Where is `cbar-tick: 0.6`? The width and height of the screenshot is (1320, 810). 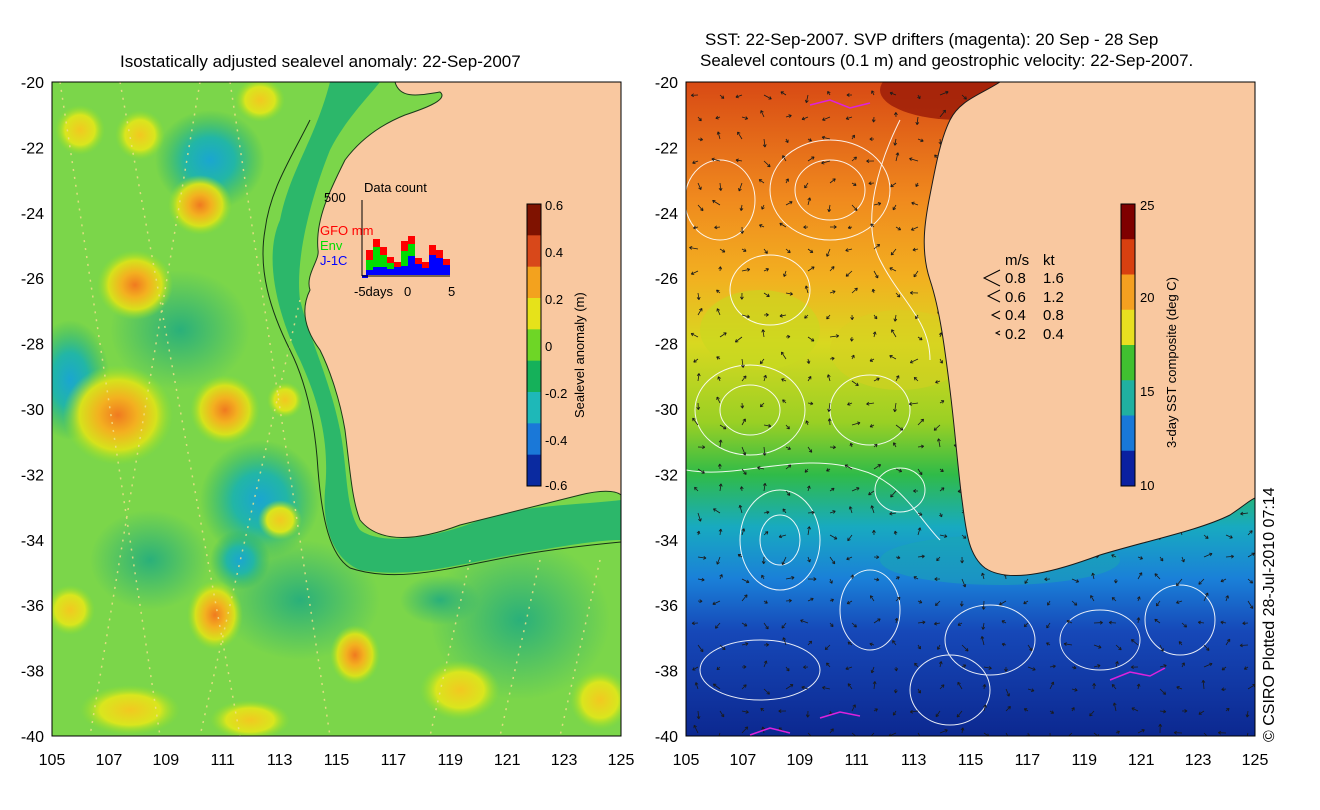 cbar-tick: 0.6 is located at coordinates (554, 205).